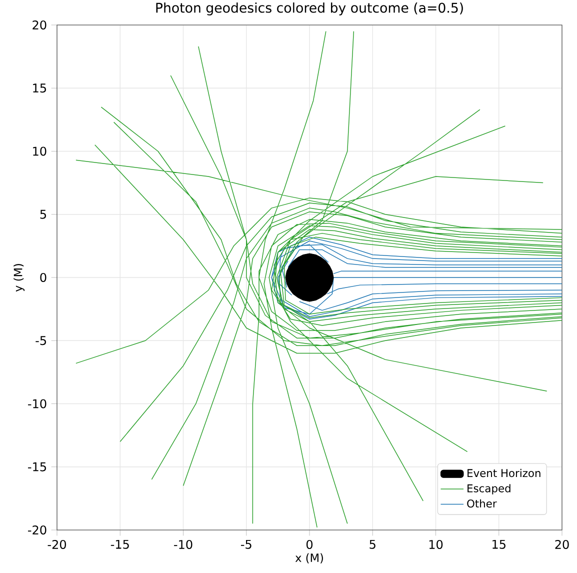 This screenshot has width=577, height=573. I want to click on x-tick-label: 0, so click(309, 545).